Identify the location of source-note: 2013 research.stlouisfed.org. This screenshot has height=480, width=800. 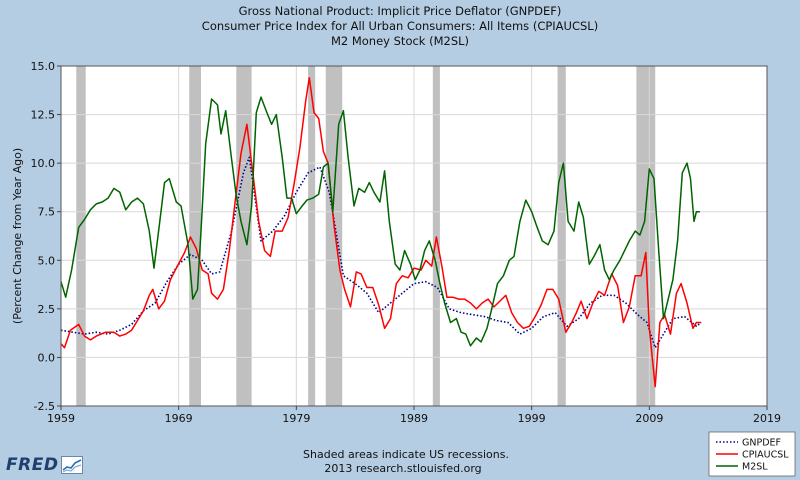
(402, 468).